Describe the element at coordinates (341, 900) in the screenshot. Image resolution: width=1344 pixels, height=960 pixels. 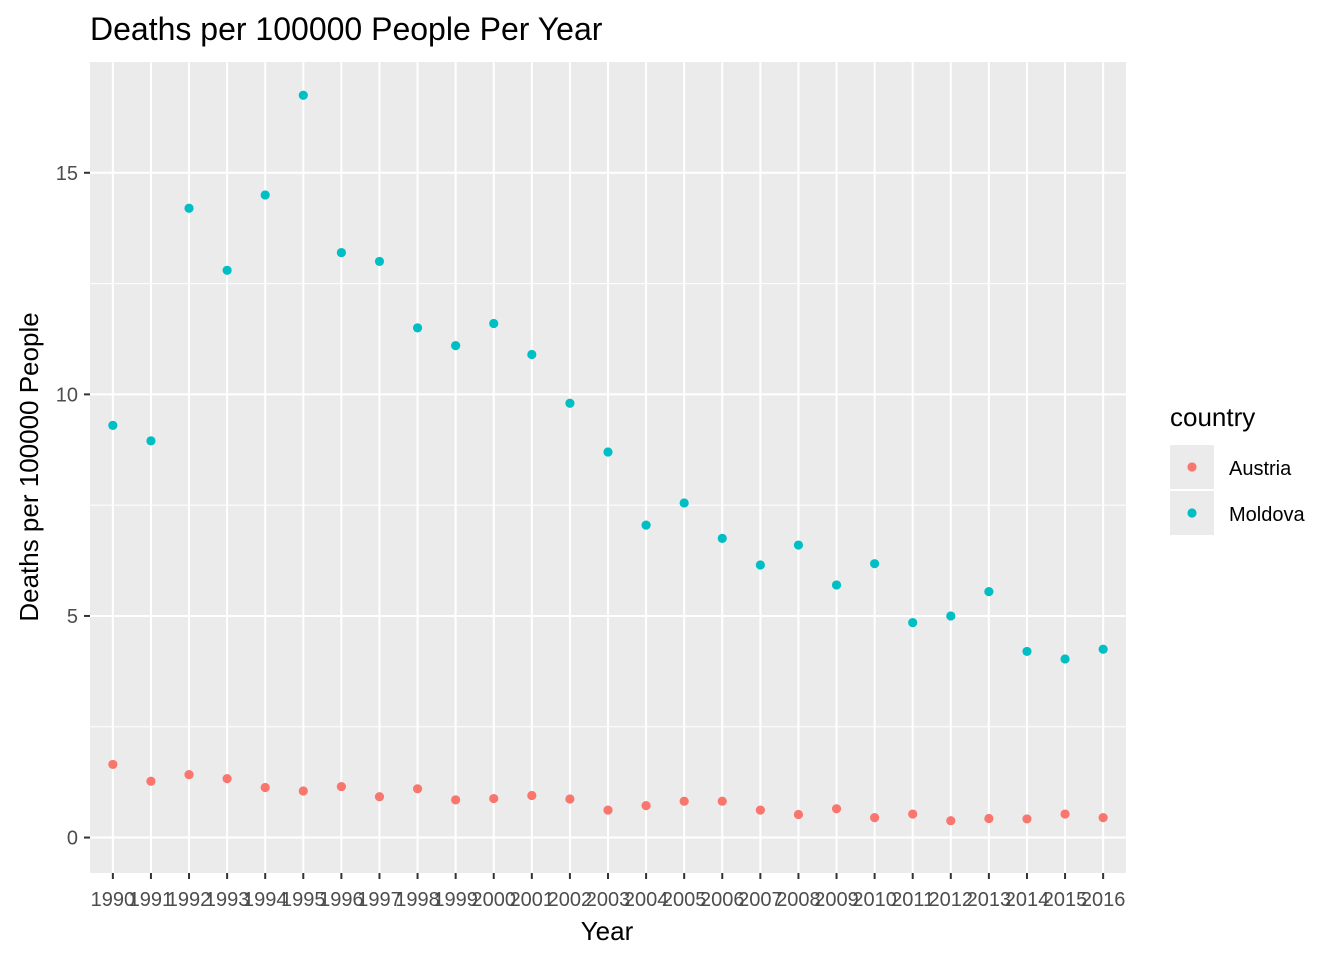
I see `x-tick-label: 1996` at that location.